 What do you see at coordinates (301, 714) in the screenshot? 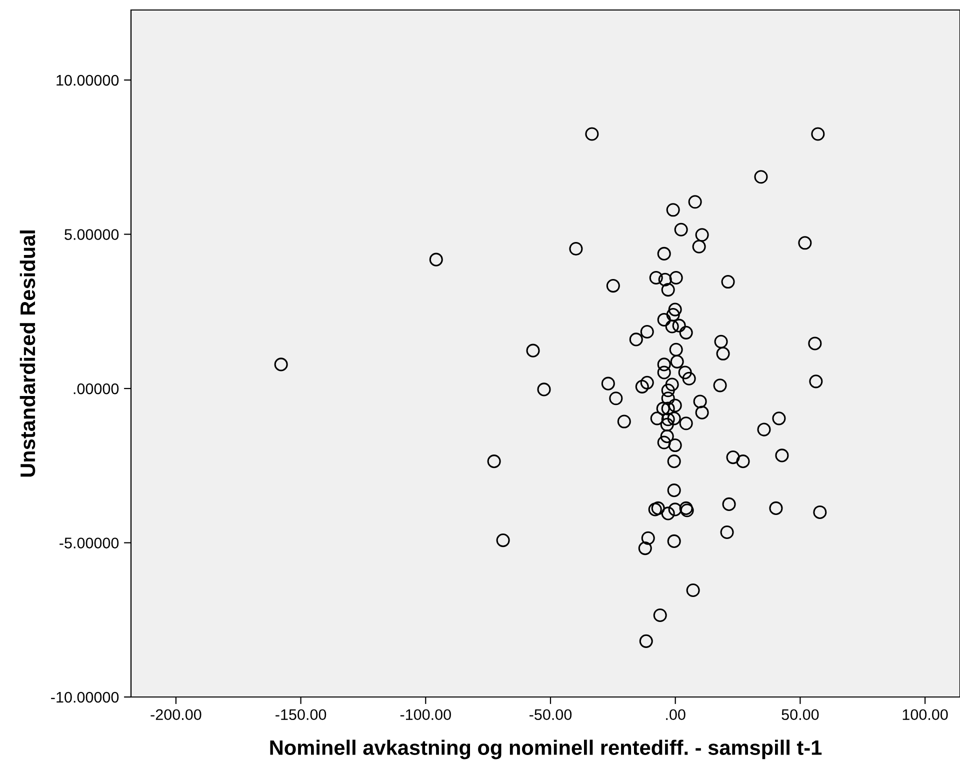
I see `x-tick-label: -150.00` at bounding box center [301, 714].